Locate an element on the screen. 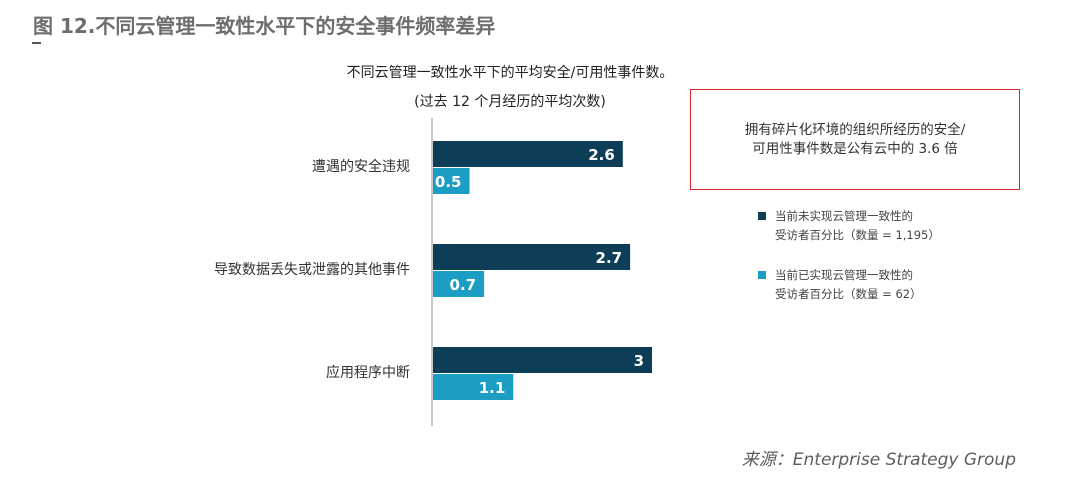 Image resolution: width=1080 pixels, height=482 pixels. source-note: 来源：Enterprise Strategy Group is located at coordinates (878, 460).